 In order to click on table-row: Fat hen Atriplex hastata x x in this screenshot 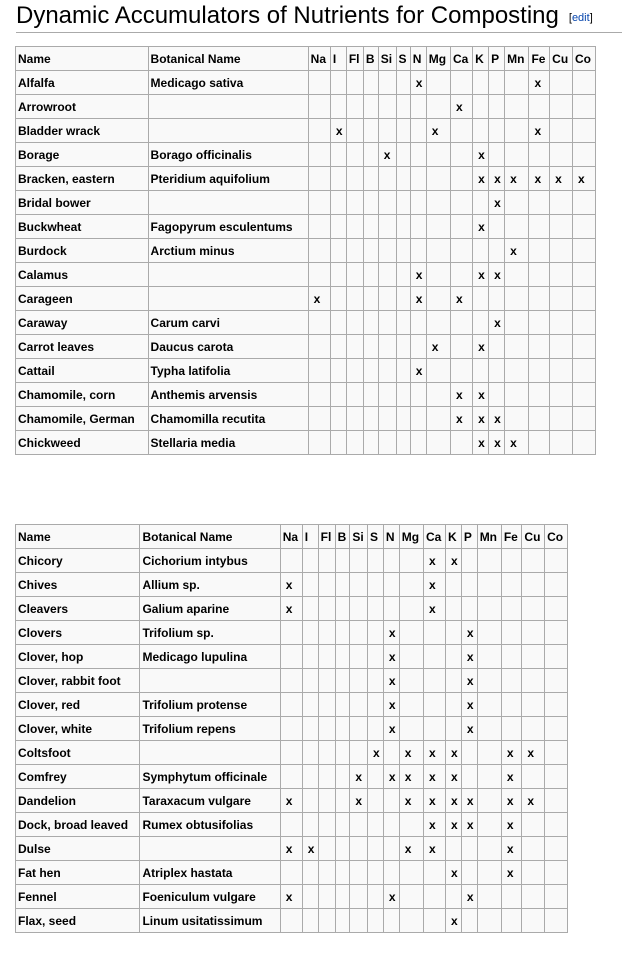, I will do `click(291, 872)`.